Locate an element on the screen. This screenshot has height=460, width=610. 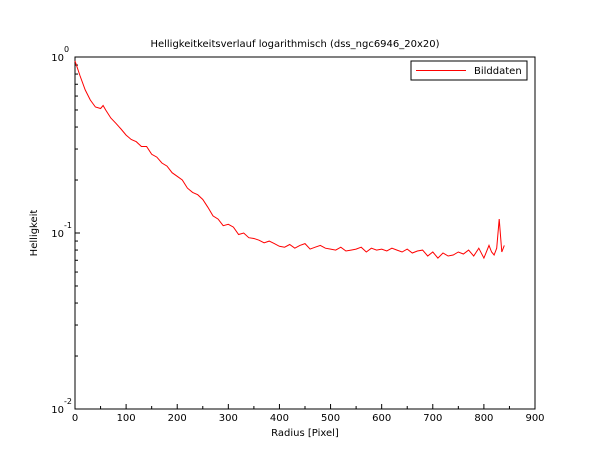
legend: Bilddaten is located at coordinates (469, 70).